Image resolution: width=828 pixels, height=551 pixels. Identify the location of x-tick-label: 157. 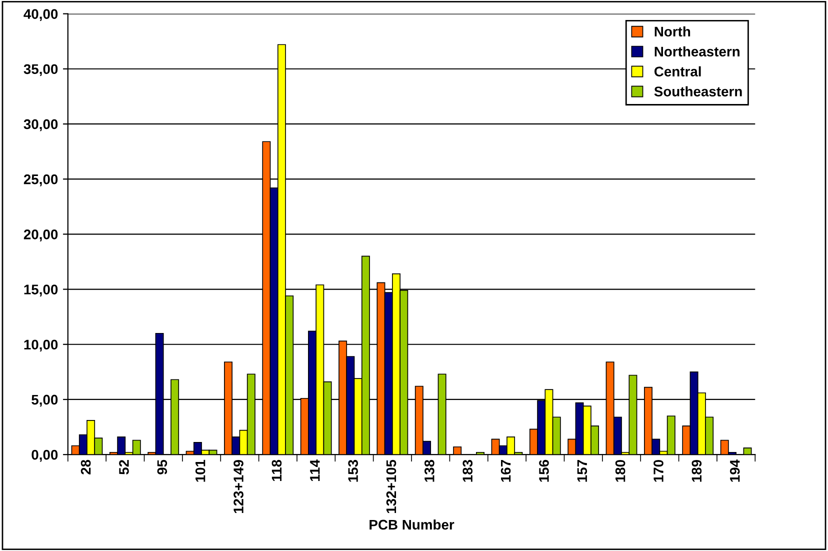
(582, 471).